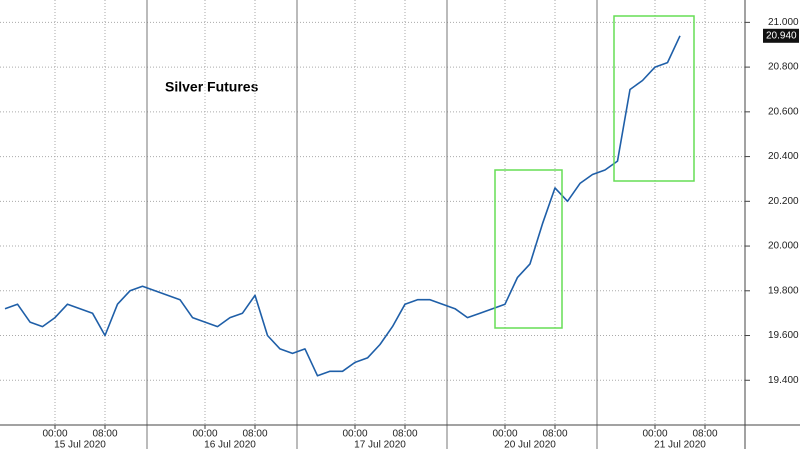 The height and width of the screenshot is (449, 800). What do you see at coordinates (380, 444) in the screenshot?
I see `date-label: 17 Jul 2020` at bounding box center [380, 444].